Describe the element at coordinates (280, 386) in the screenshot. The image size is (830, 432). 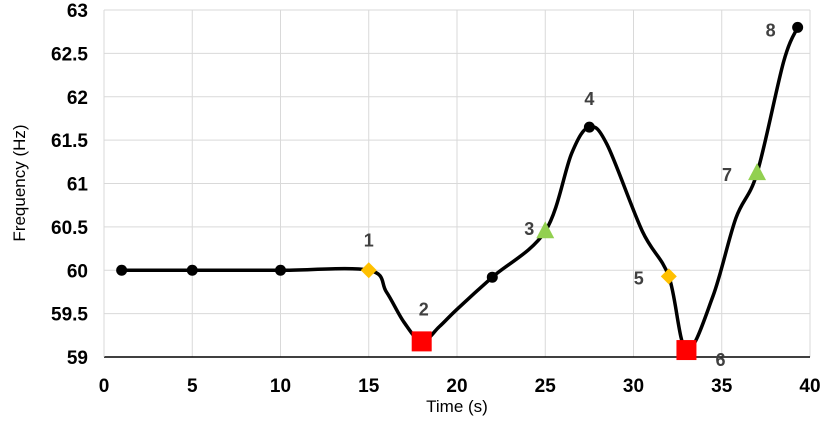
I see `x-tick-label: 10` at that location.